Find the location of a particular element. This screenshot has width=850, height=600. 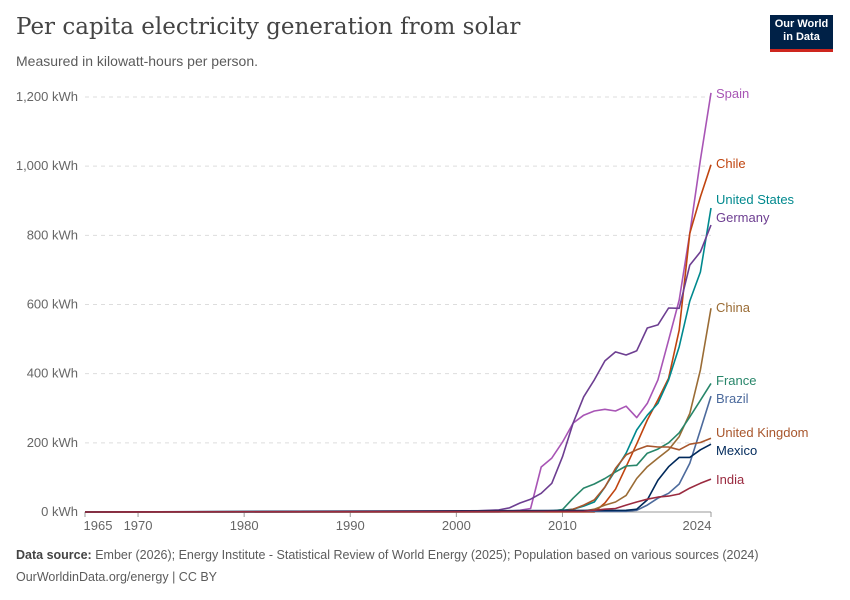

x-tick-label: 1965 is located at coordinates (98, 525).